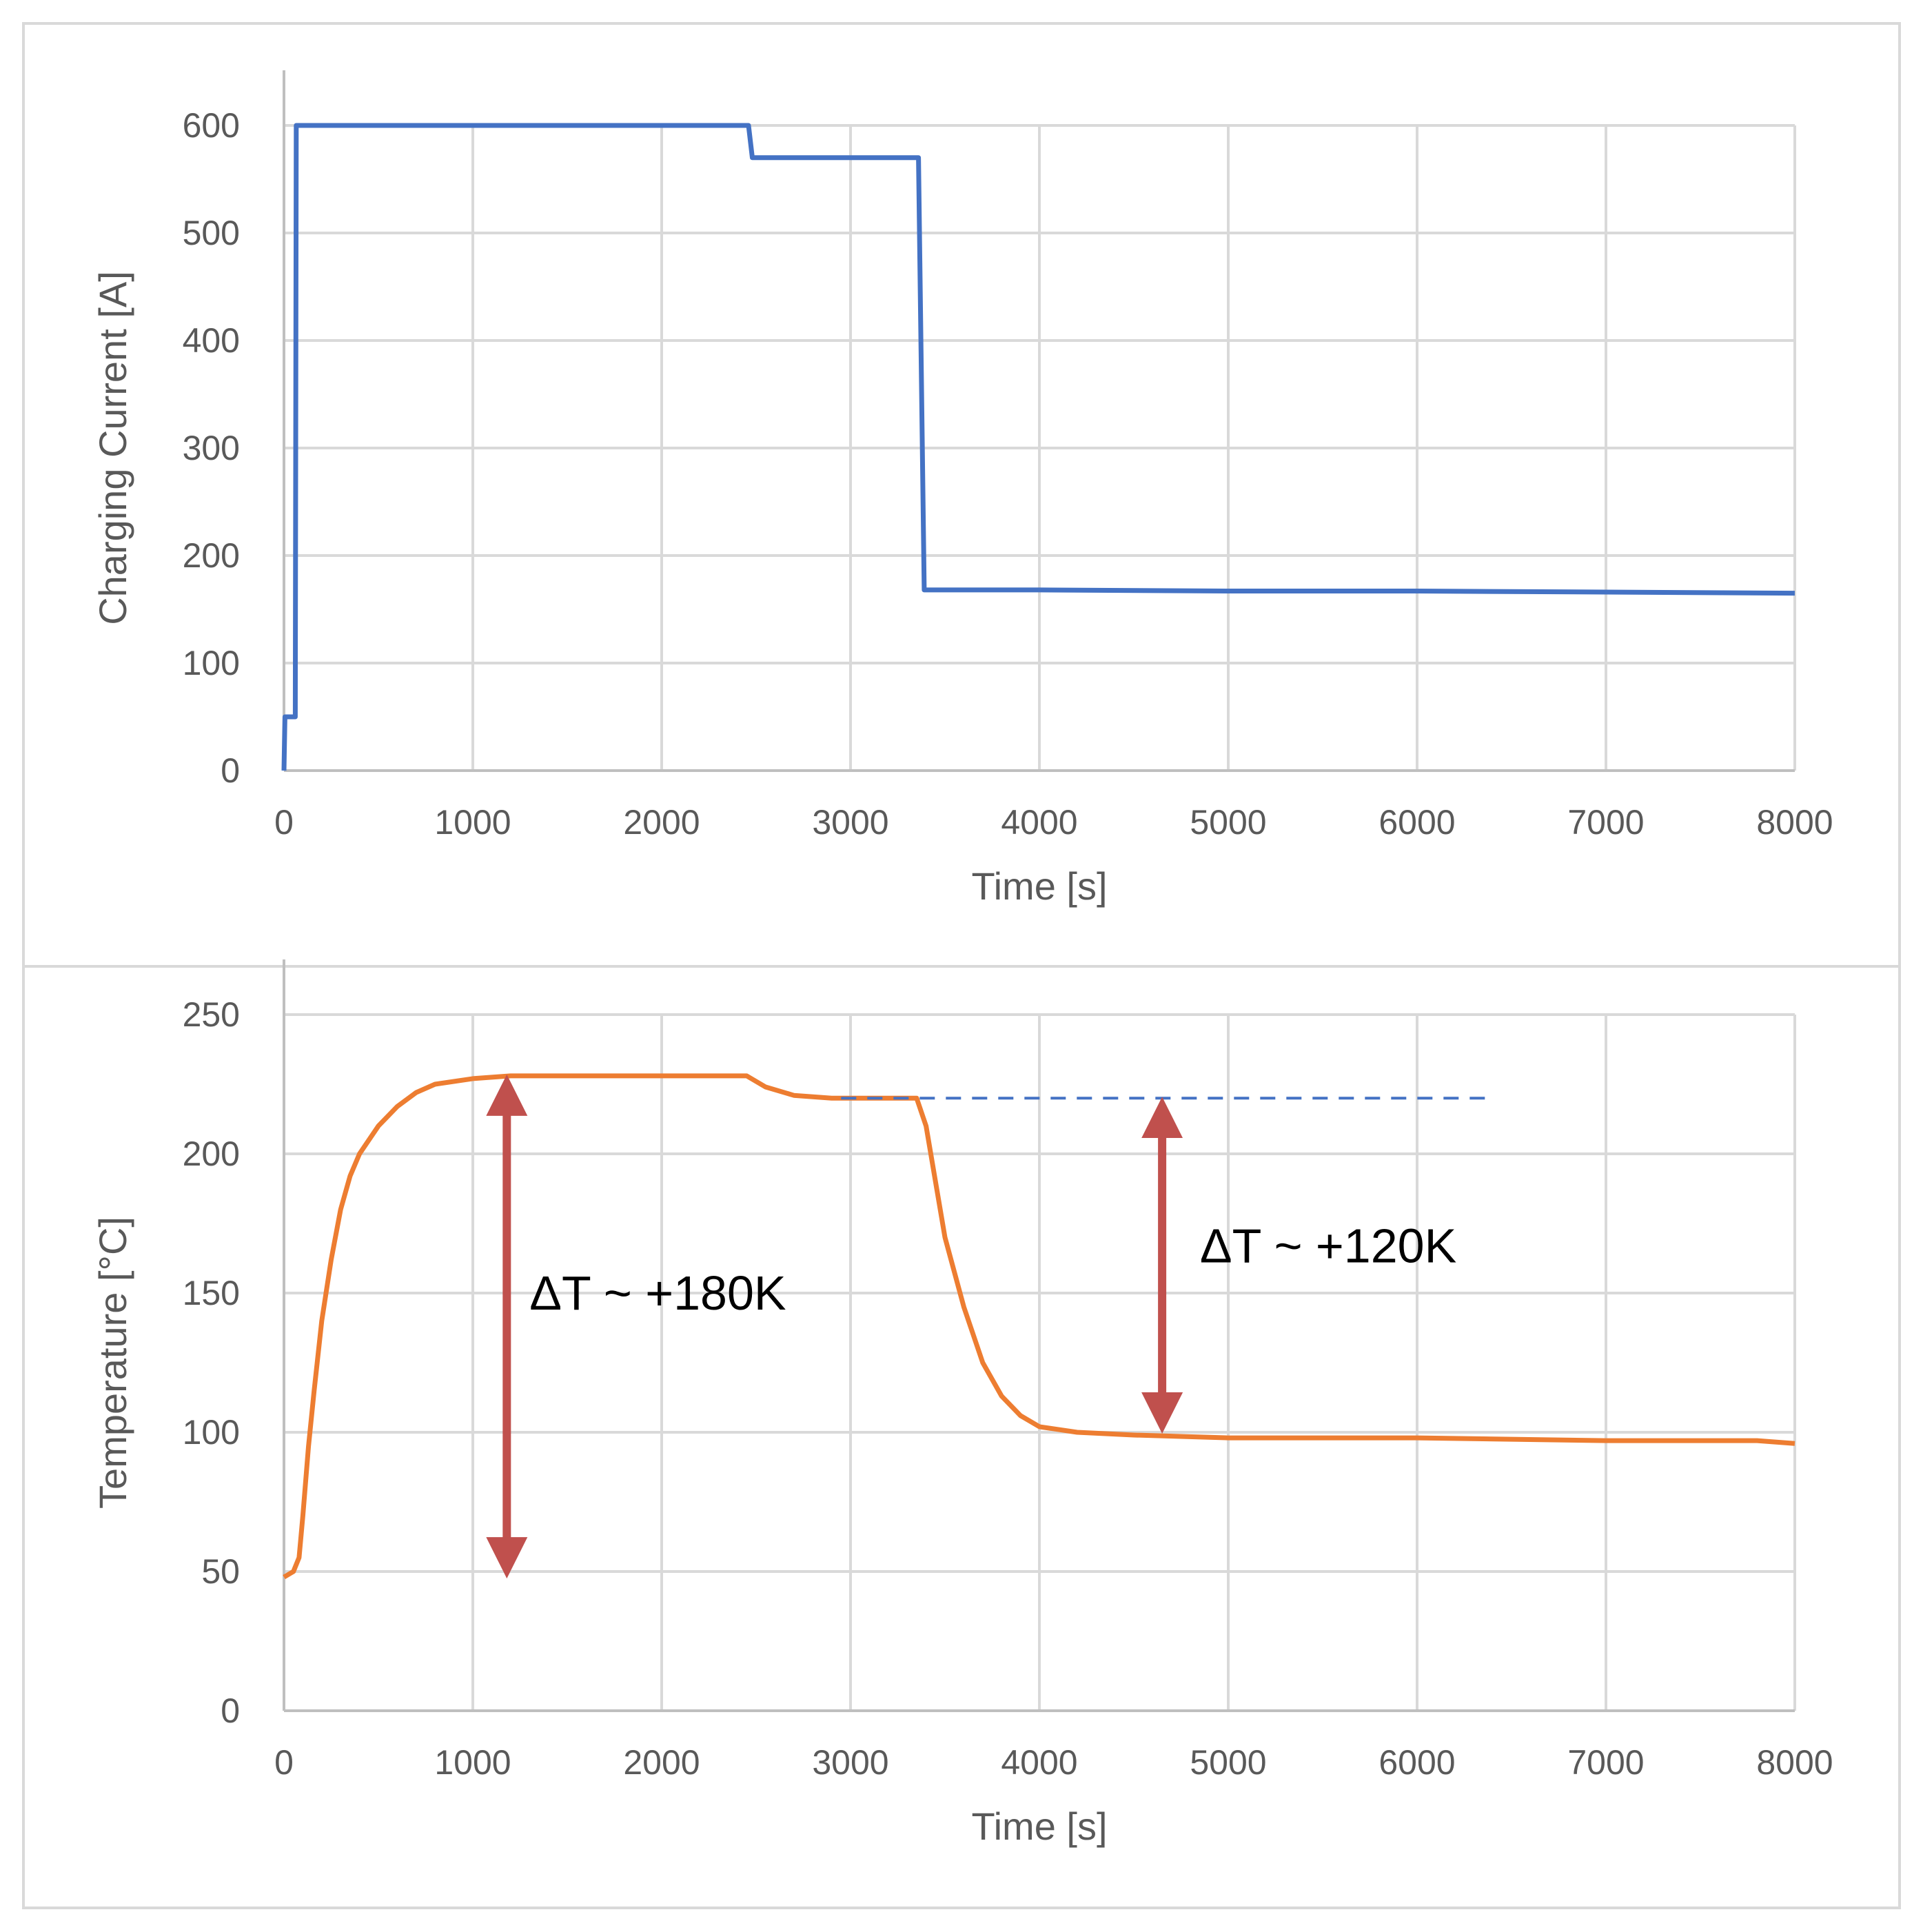 This screenshot has width=1923, height=1932. I want to click on y-axis-title: Temperature [°C], so click(112, 1363).